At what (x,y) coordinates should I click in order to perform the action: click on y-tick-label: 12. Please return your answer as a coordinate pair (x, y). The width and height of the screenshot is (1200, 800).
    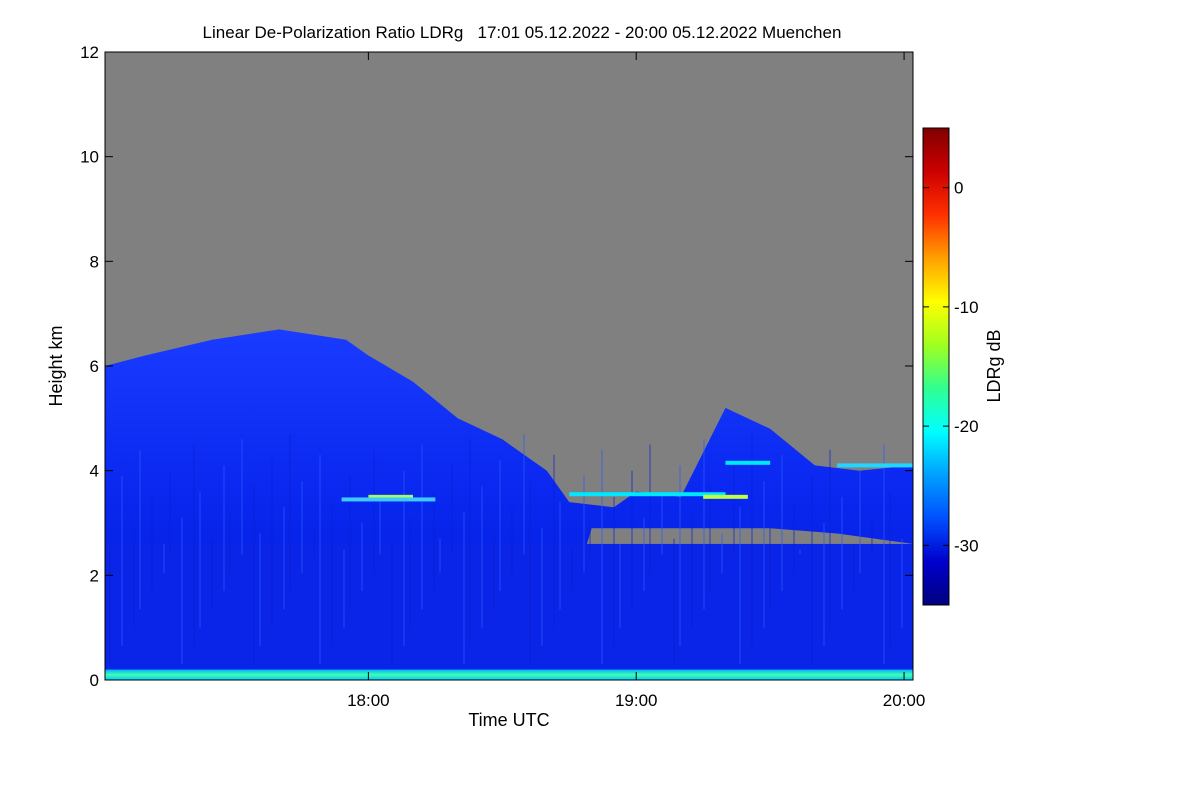
    Looking at the image, I should click on (89, 52).